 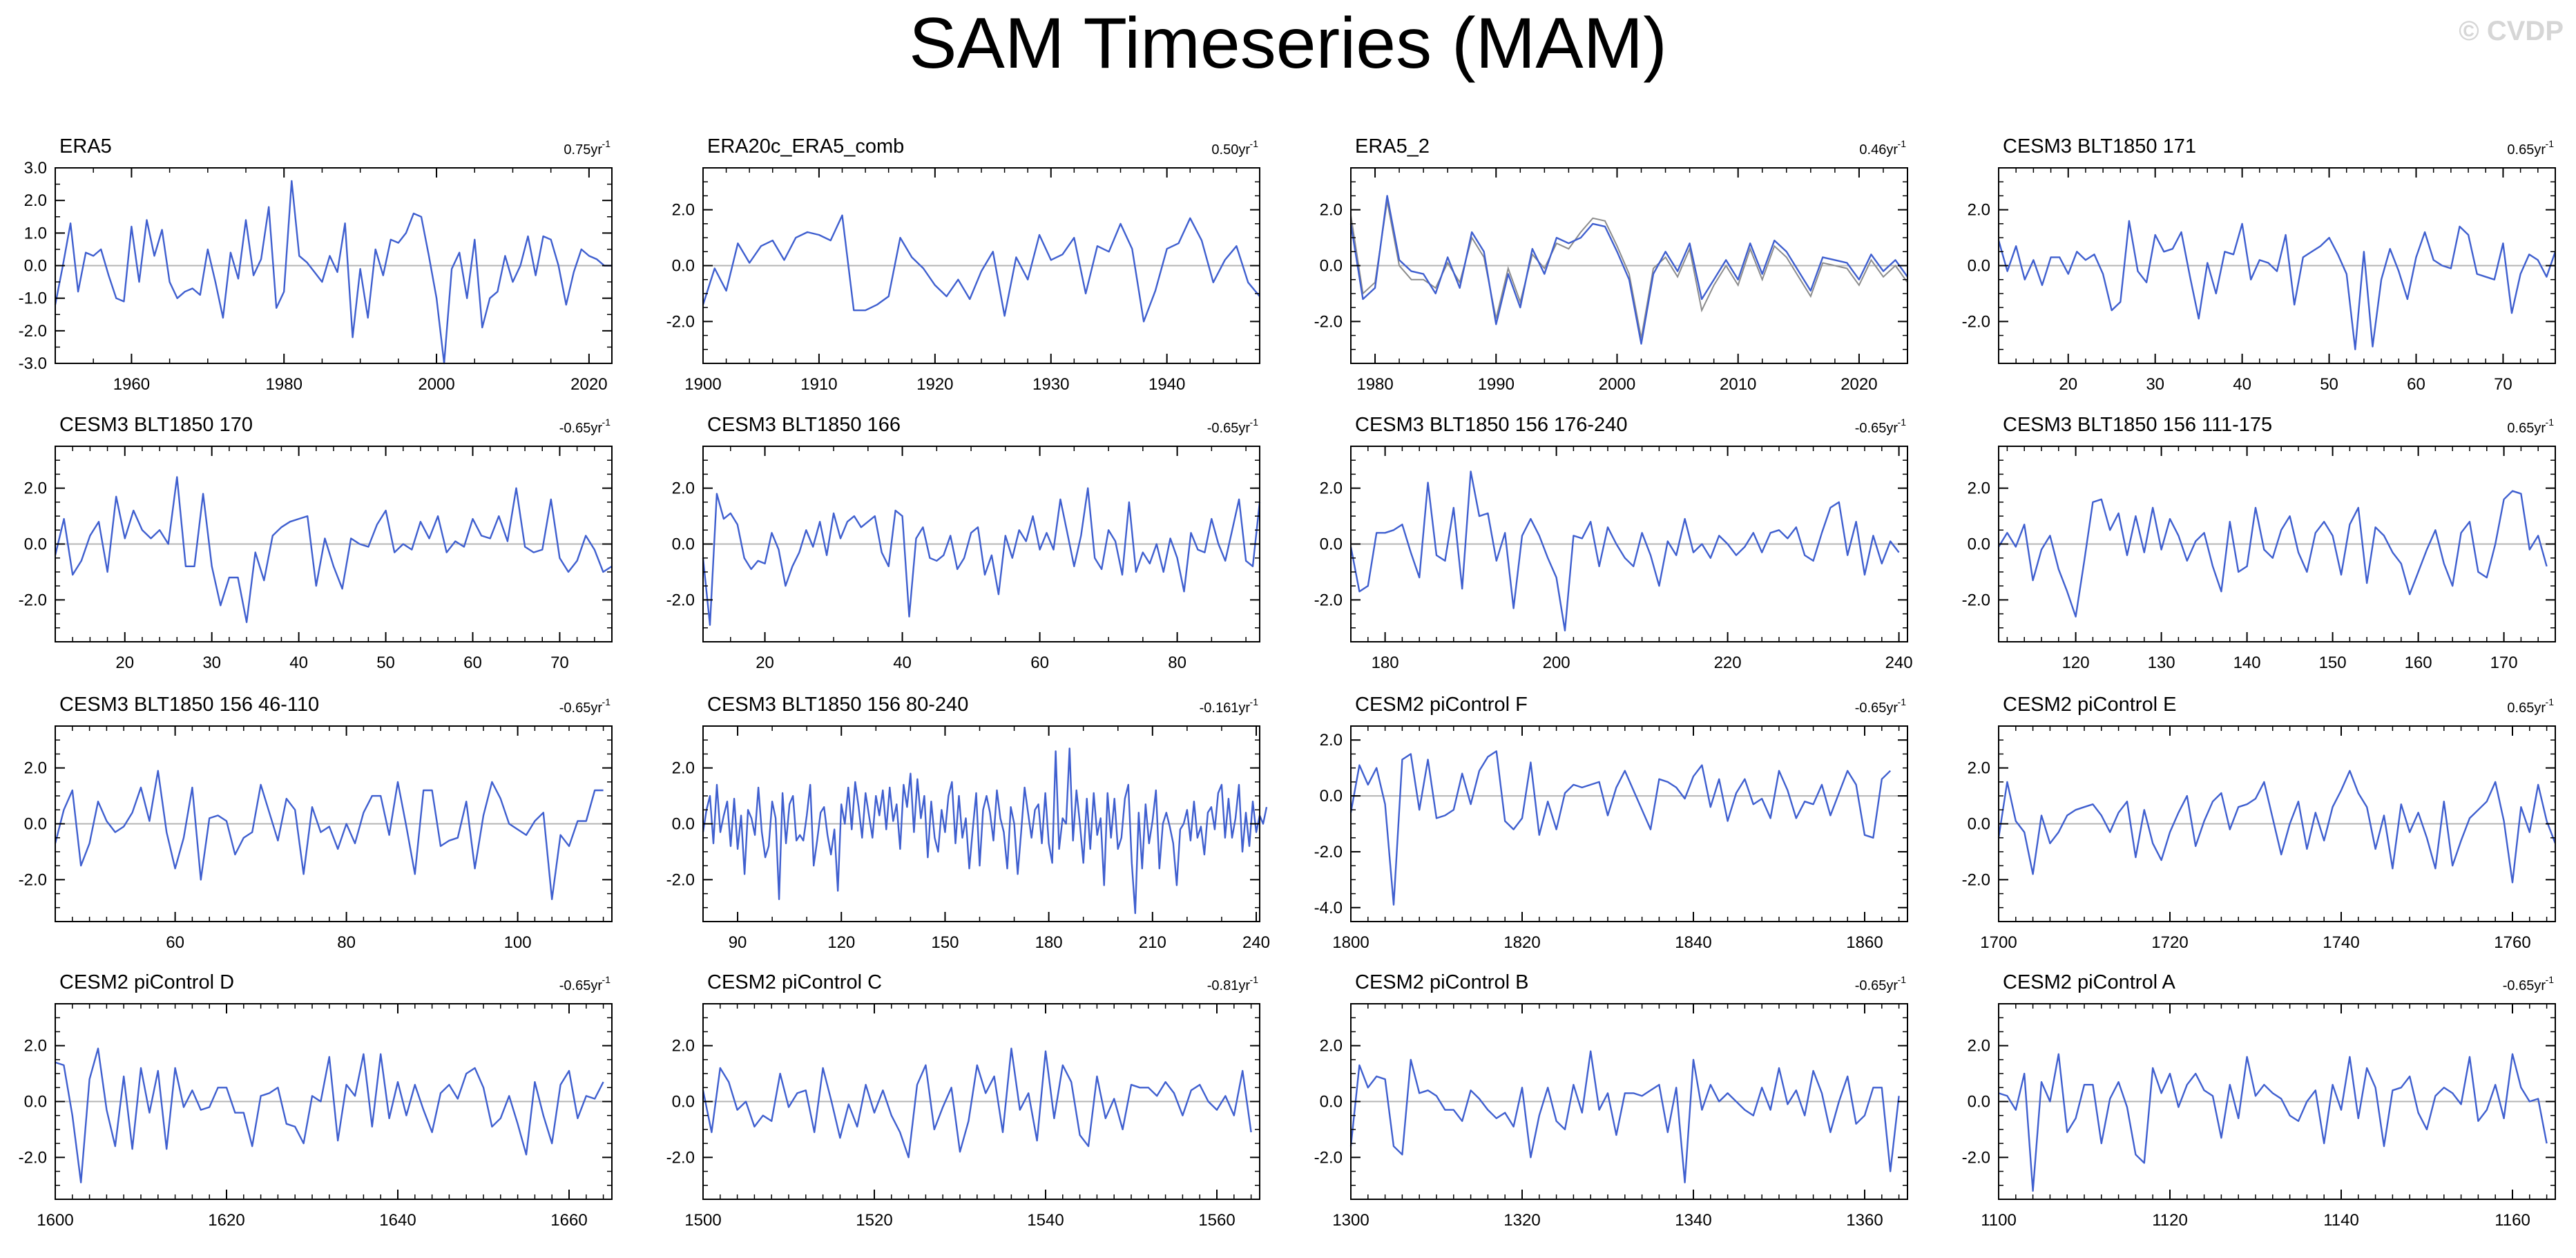 What do you see at coordinates (1166, 384) in the screenshot?
I see `x-tick-label: 1940` at bounding box center [1166, 384].